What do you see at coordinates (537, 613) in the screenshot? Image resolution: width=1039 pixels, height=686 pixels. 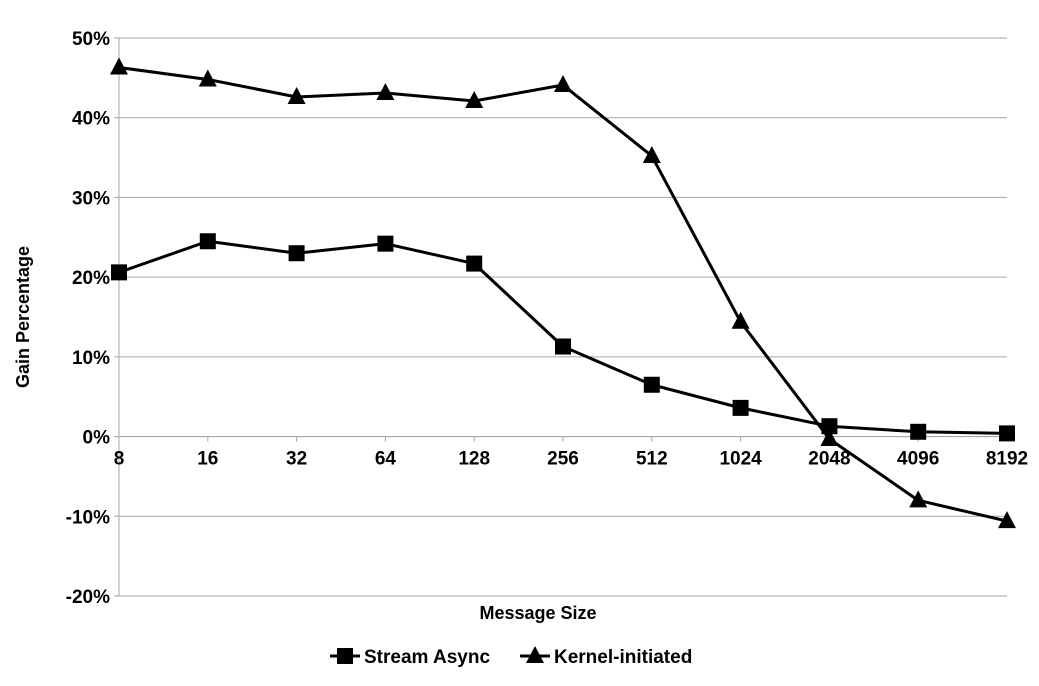 I see `x-axis-title: Message Size` at bounding box center [537, 613].